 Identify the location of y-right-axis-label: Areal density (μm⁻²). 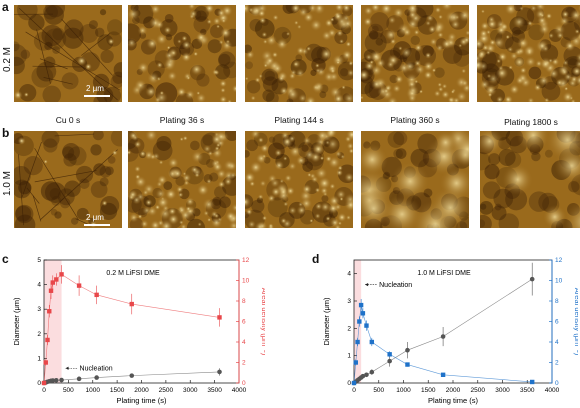
(262, 322).